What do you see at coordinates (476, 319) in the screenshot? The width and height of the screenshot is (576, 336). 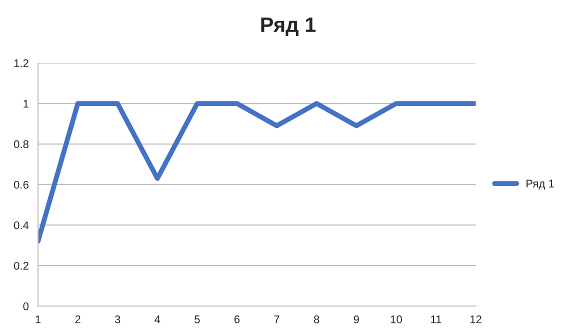 I see `x-tick-label: 12` at bounding box center [476, 319].